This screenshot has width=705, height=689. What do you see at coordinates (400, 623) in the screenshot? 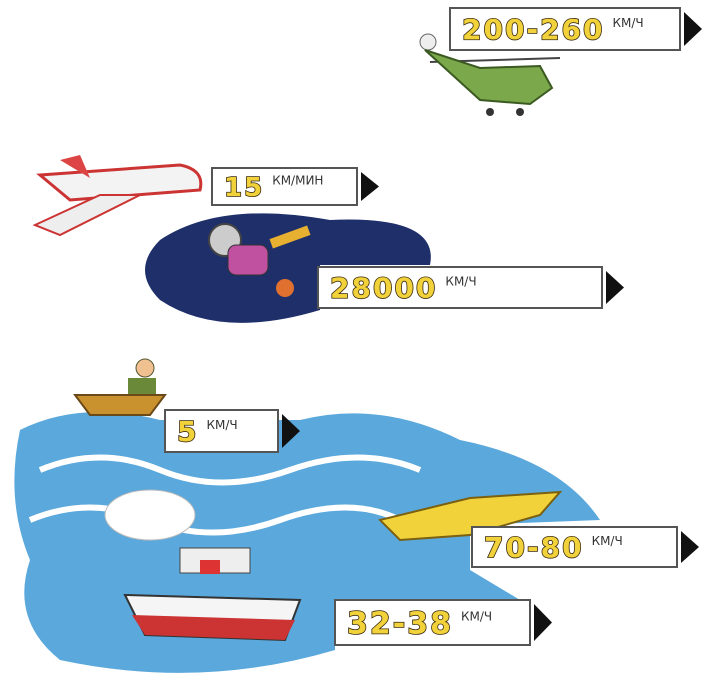
I see `speed-value: 32-38` at bounding box center [400, 623].